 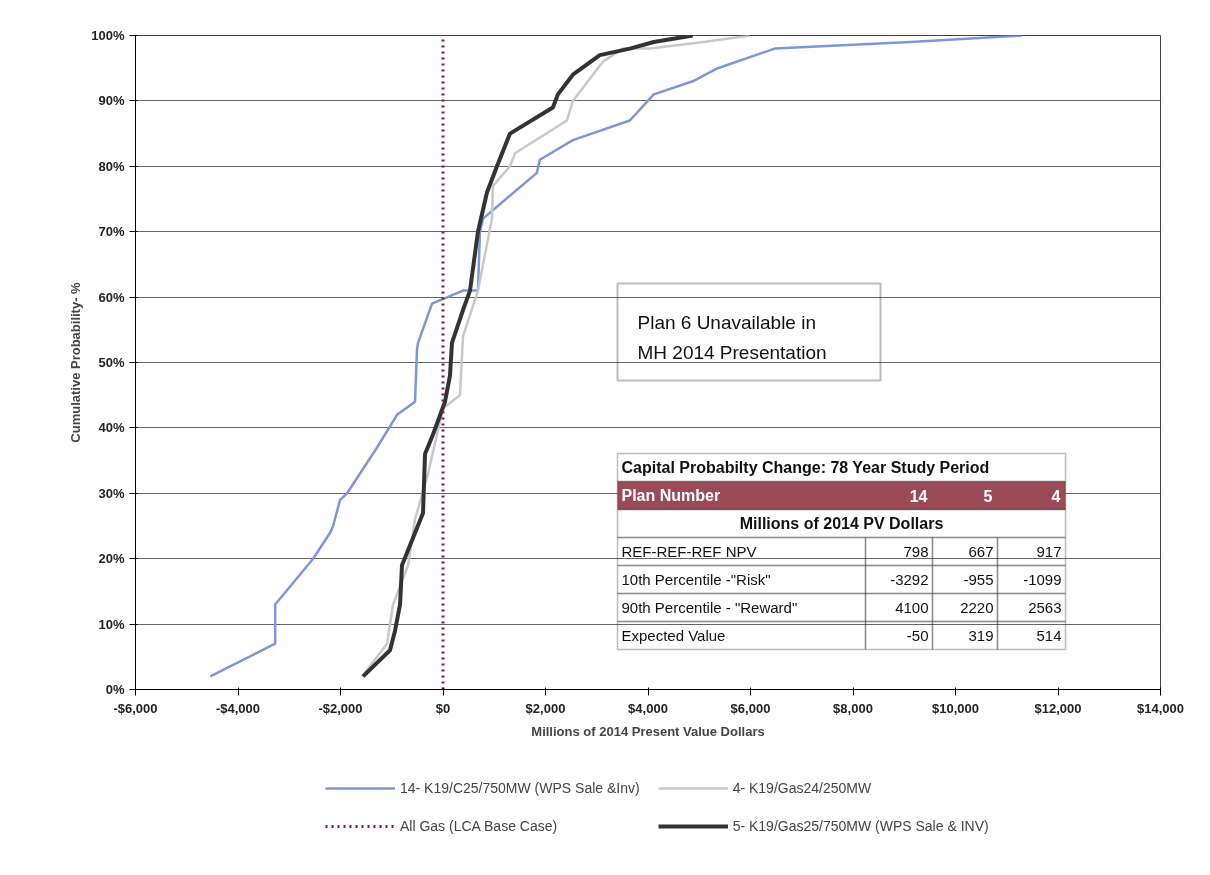 What do you see at coordinates (111, 559) in the screenshot?
I see `y-tick-label: 20%` at bounding box center [111, 559].